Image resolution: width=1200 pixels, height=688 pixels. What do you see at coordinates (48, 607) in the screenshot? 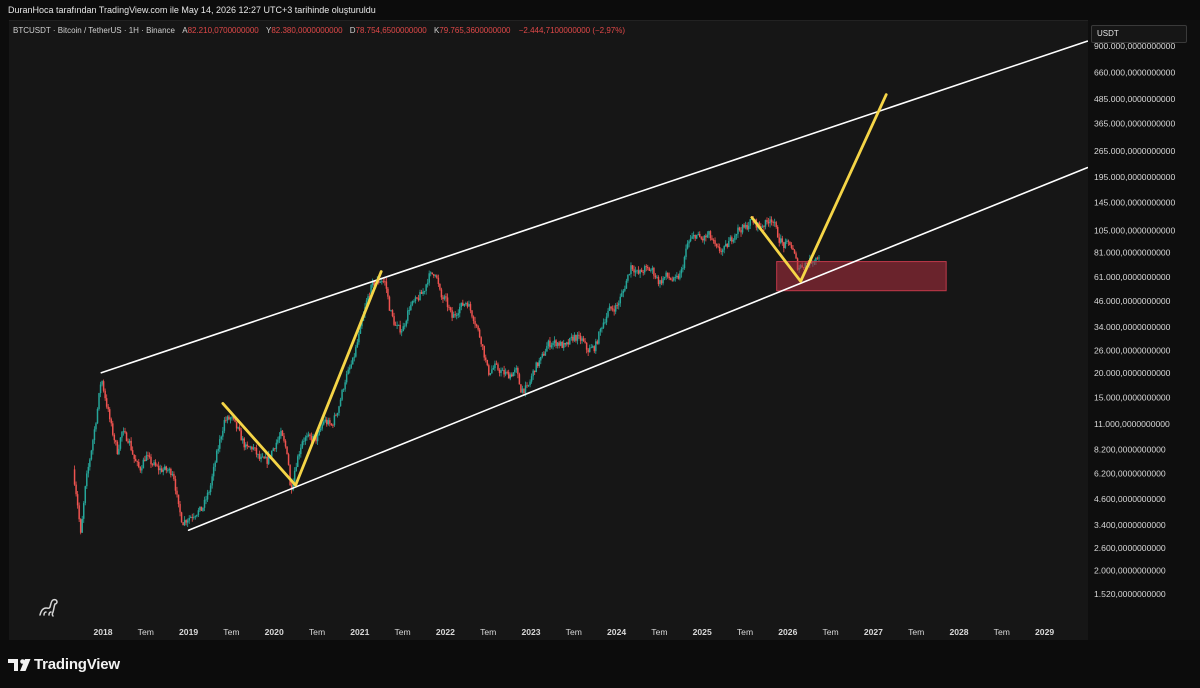
I see `dino-icon` at bounding box center [48, 607].